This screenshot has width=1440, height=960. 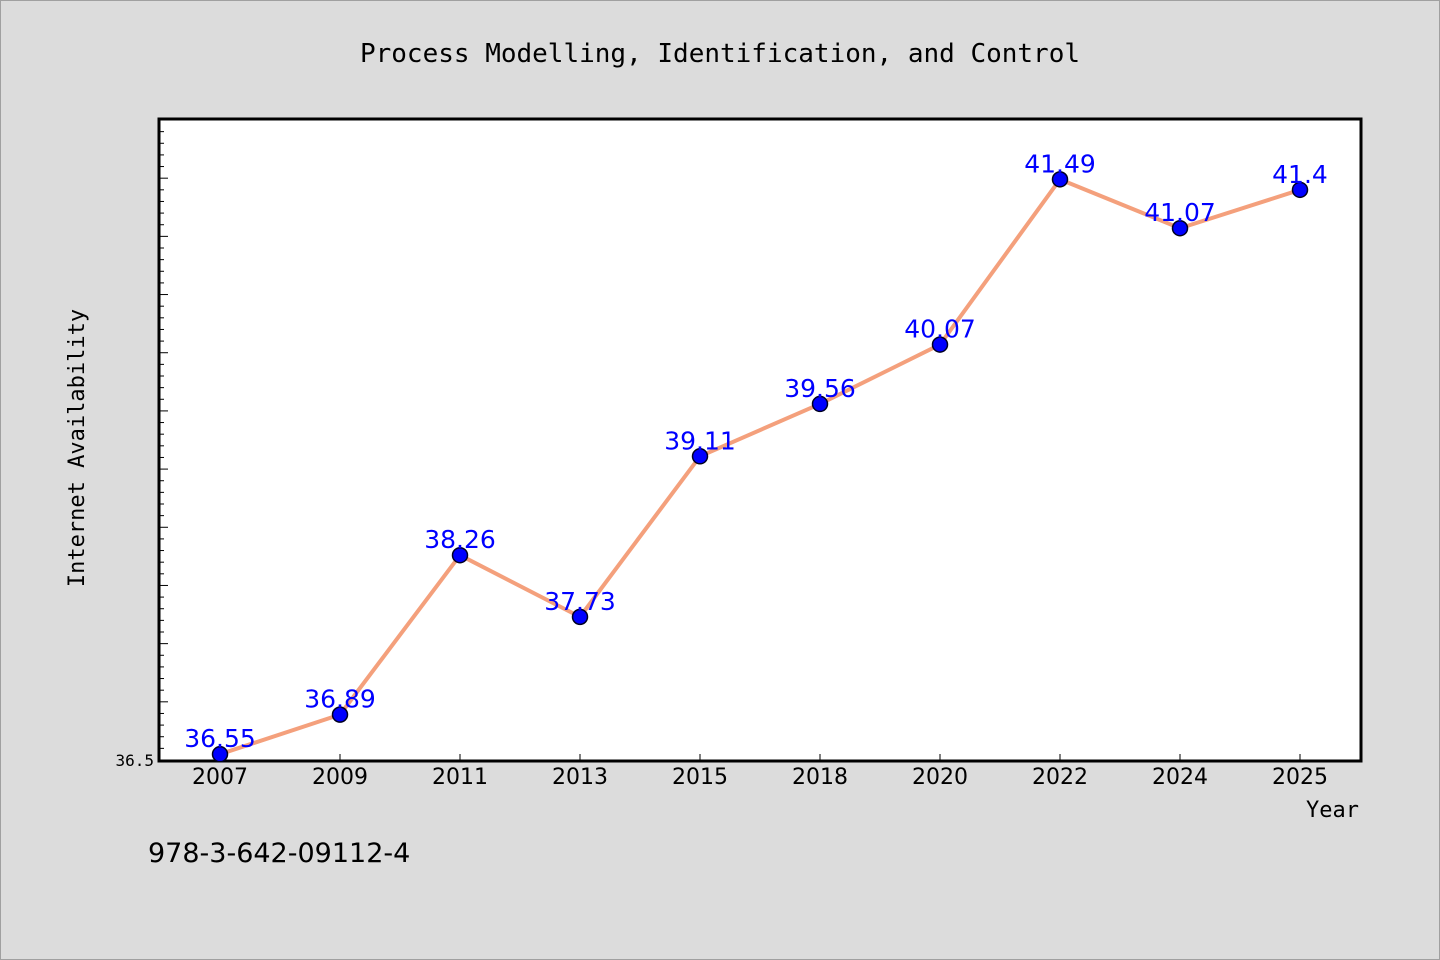 I want to click on x-tick-label-2009: 2009, so click(x=340, y=777).